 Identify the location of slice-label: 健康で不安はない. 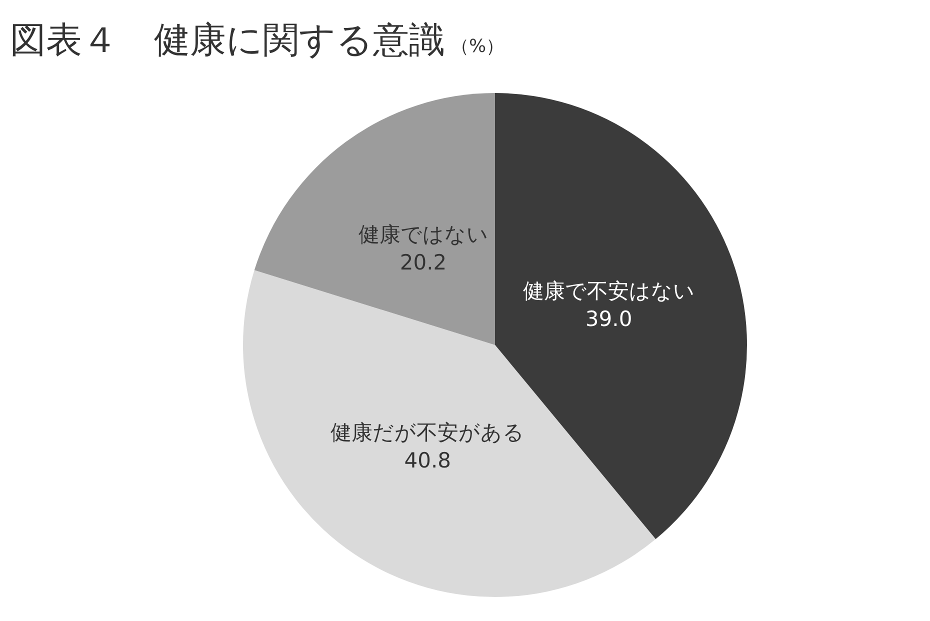
(608, 291).